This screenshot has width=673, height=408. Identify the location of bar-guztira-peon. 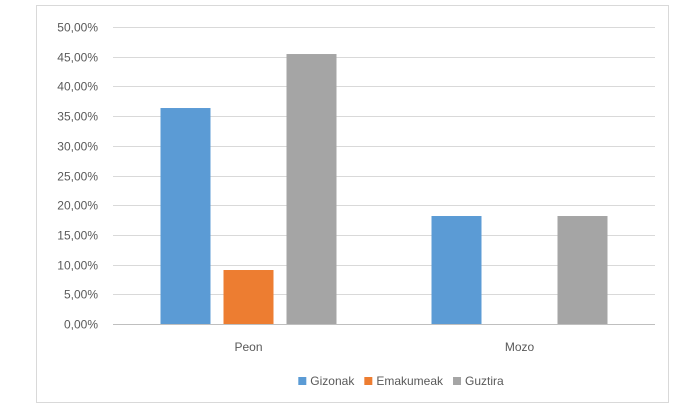
(311, 189).